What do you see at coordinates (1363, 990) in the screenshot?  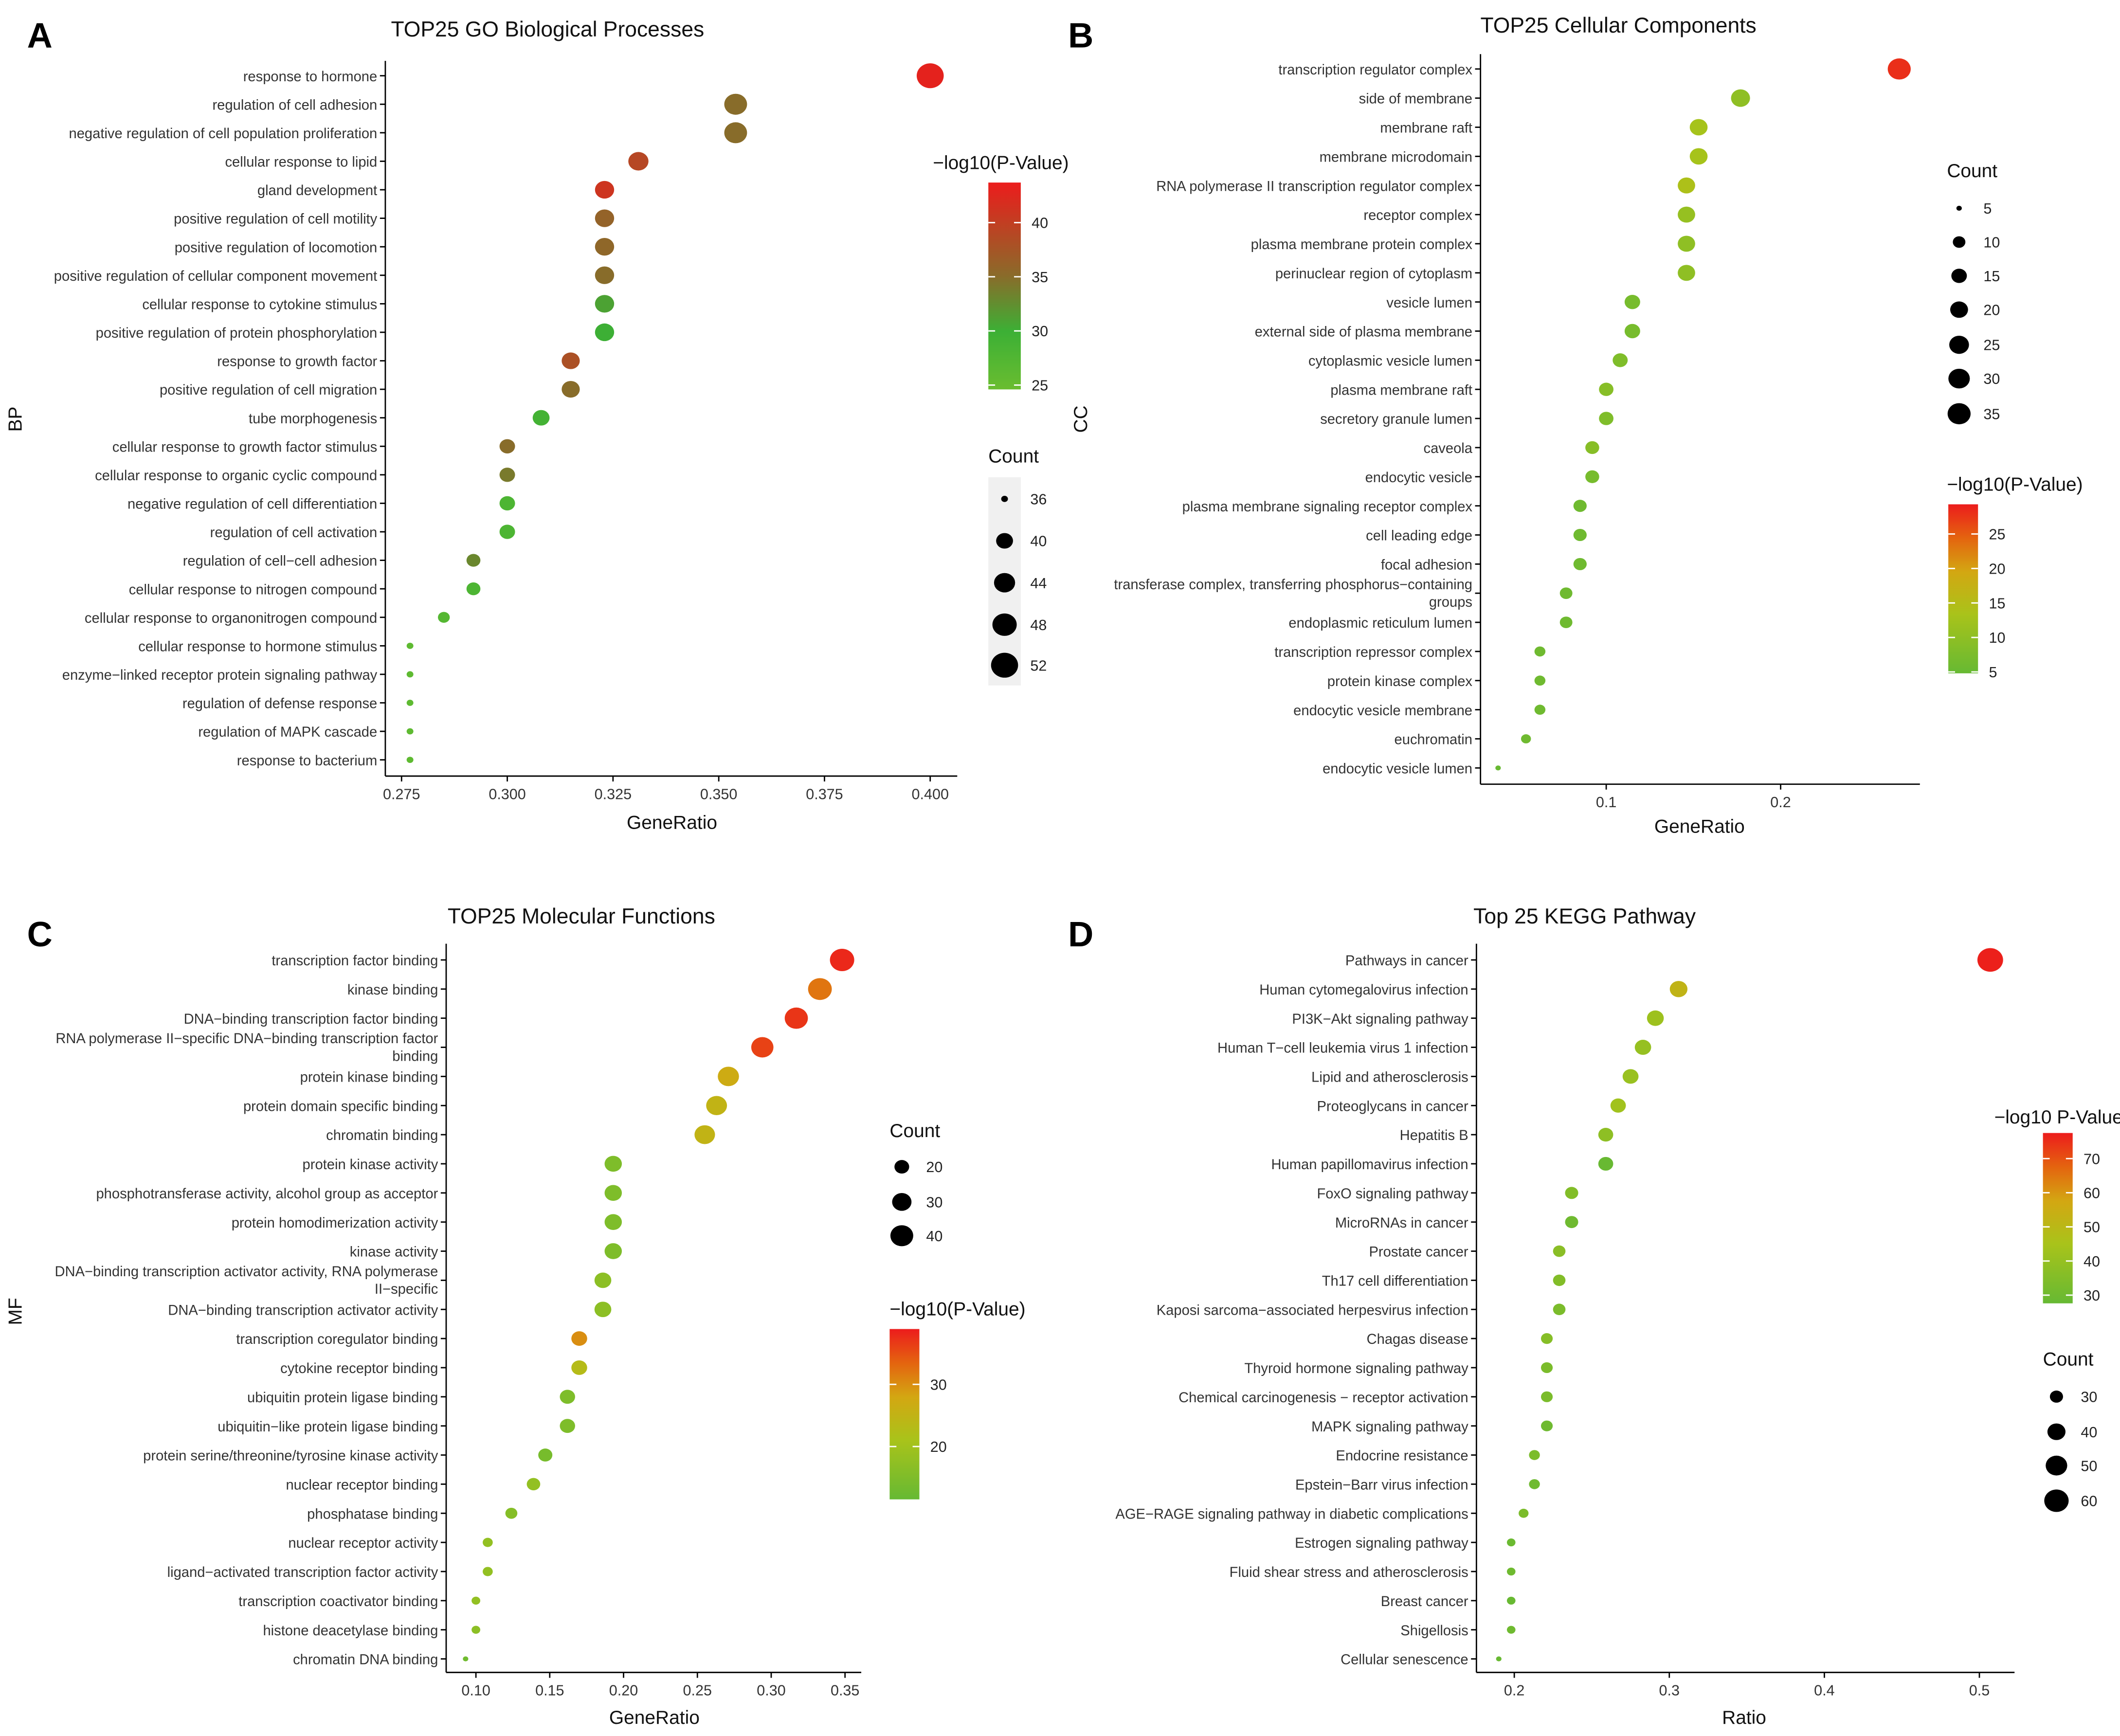 I see `term-label: Human cytomegalovirus infection` at bounding box center [1363, 990].